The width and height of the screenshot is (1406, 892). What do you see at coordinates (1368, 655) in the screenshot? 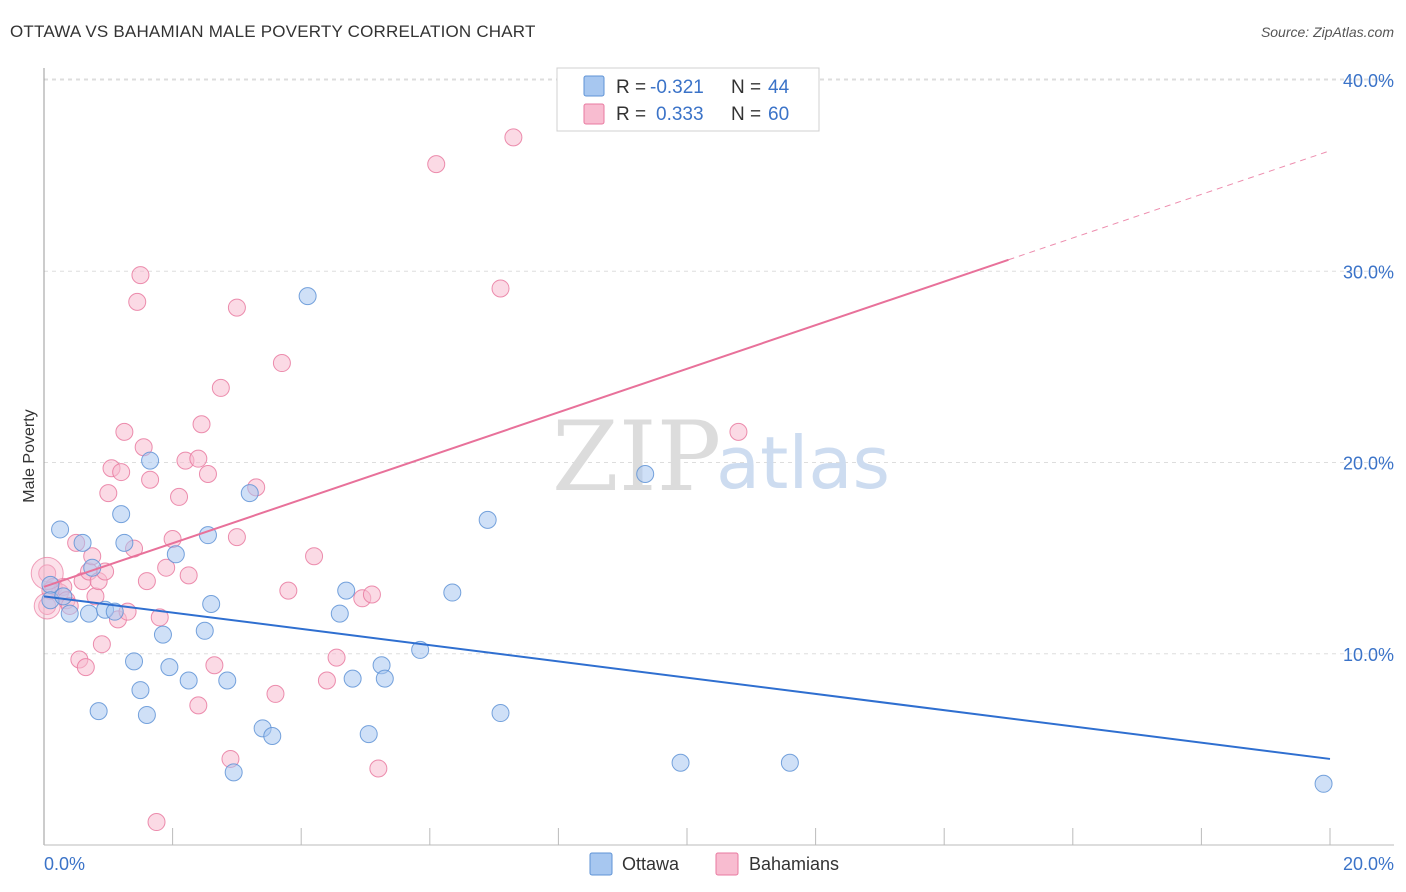
I see `y-tick-label-0: 10.0%` at bounding box center [1368, 655].